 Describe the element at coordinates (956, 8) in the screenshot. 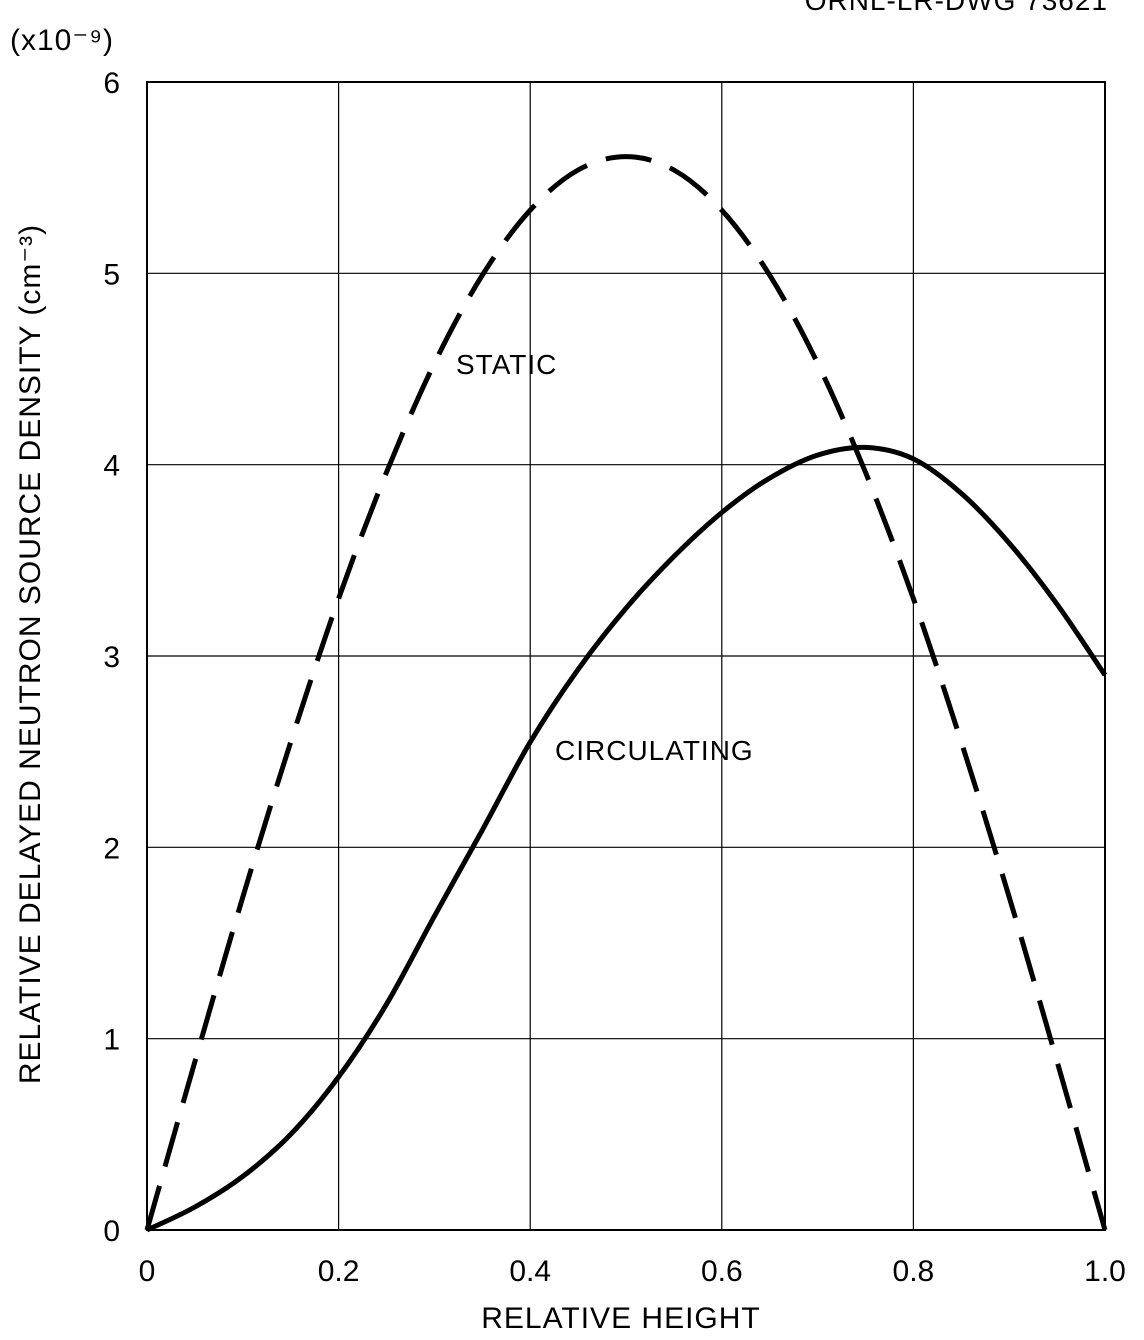

I see `document-id: ORNL-LR-DWG 73621` at that location.